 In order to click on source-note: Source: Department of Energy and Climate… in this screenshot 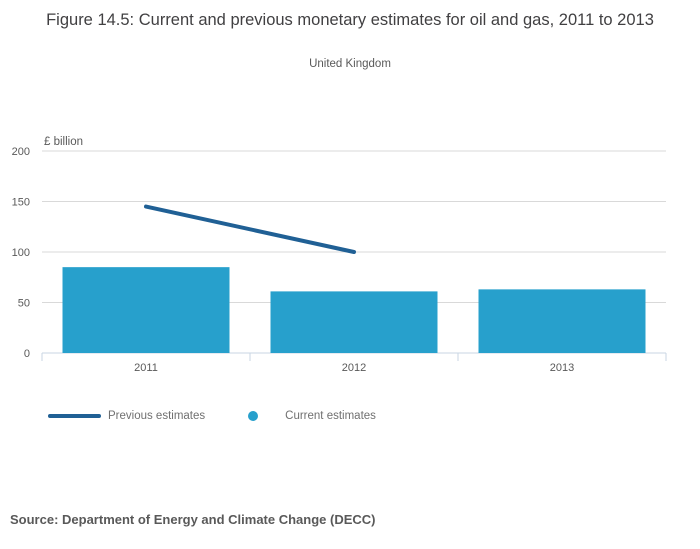, I will do `click(193, 519)`.